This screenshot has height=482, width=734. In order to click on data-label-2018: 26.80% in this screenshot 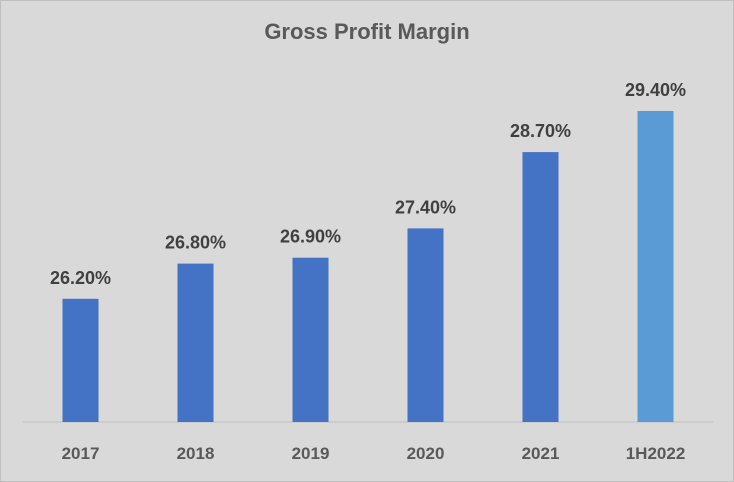, I will do `click(195, 243)`.